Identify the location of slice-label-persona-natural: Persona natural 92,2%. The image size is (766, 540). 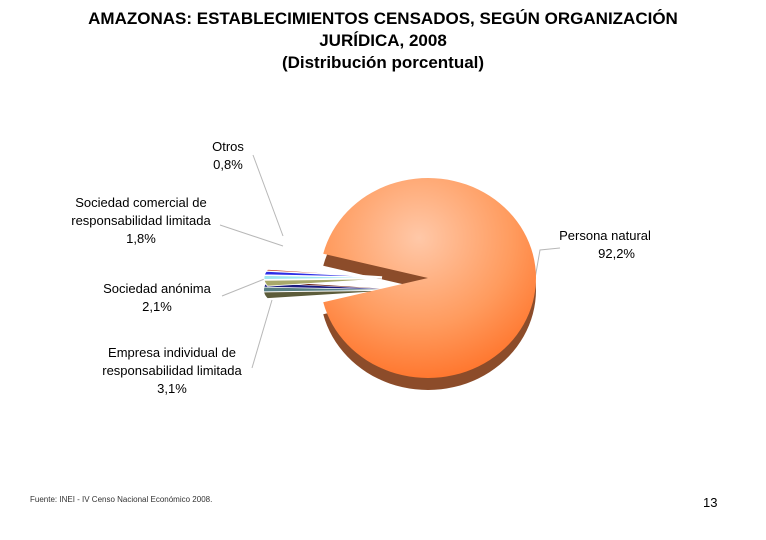
(605, 245).